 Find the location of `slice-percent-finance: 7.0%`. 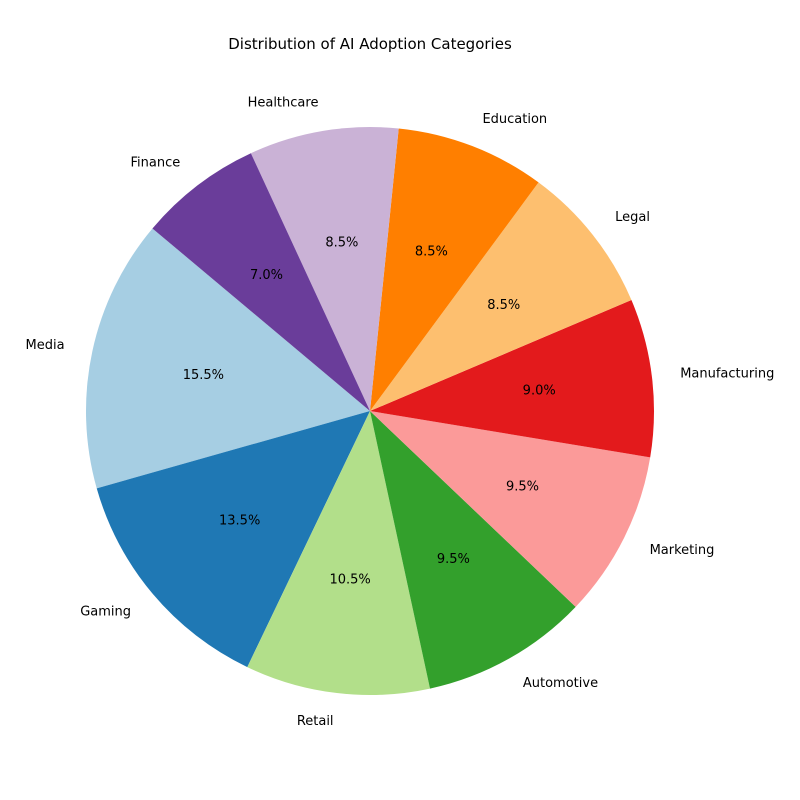

slice-percent-finance: 7.0% is located at coordinates (266, 275).